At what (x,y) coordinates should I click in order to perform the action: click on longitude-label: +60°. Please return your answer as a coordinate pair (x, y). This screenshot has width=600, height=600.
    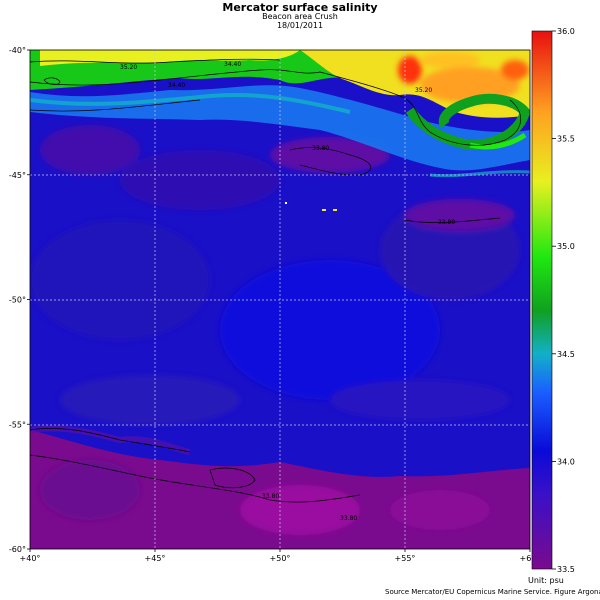
    Looking at the image, I should click on (530, 558).